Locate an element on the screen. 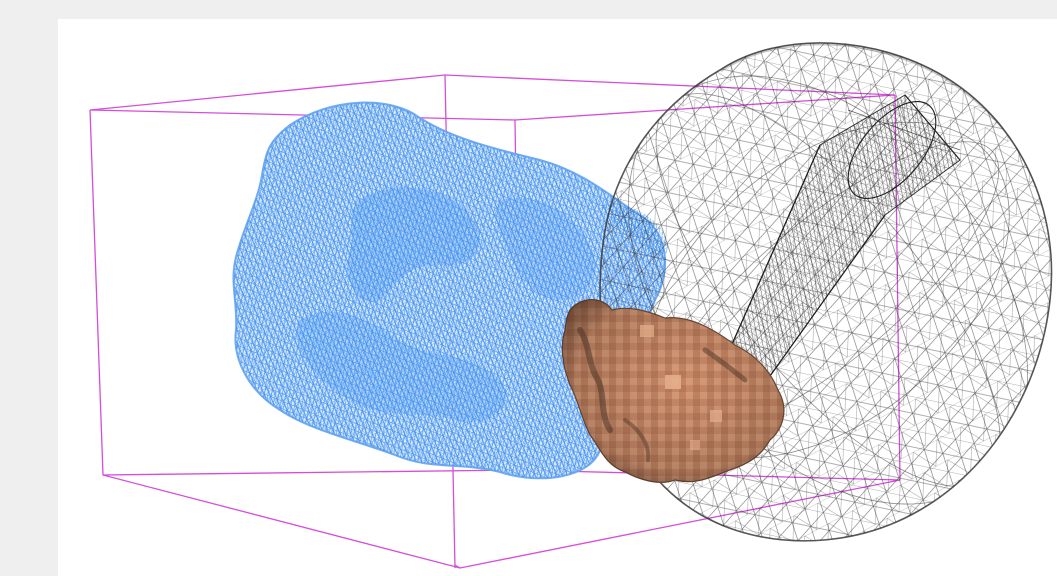 This screenshot has height=576, width=1057. wireframe-cylinder is located at coordinates (842, 242).